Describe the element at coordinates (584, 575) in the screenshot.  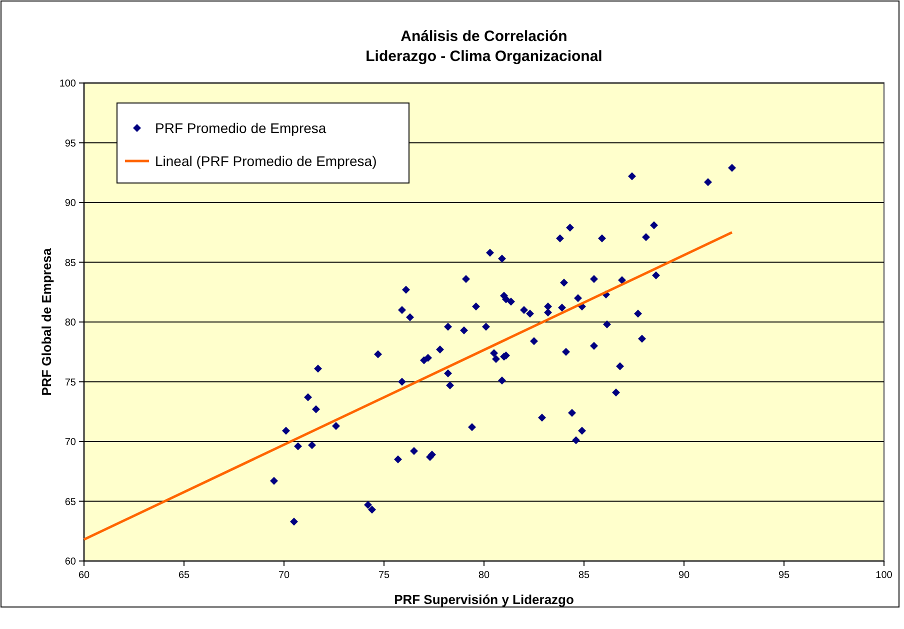
I see `x-tick-label: 85` at that location.